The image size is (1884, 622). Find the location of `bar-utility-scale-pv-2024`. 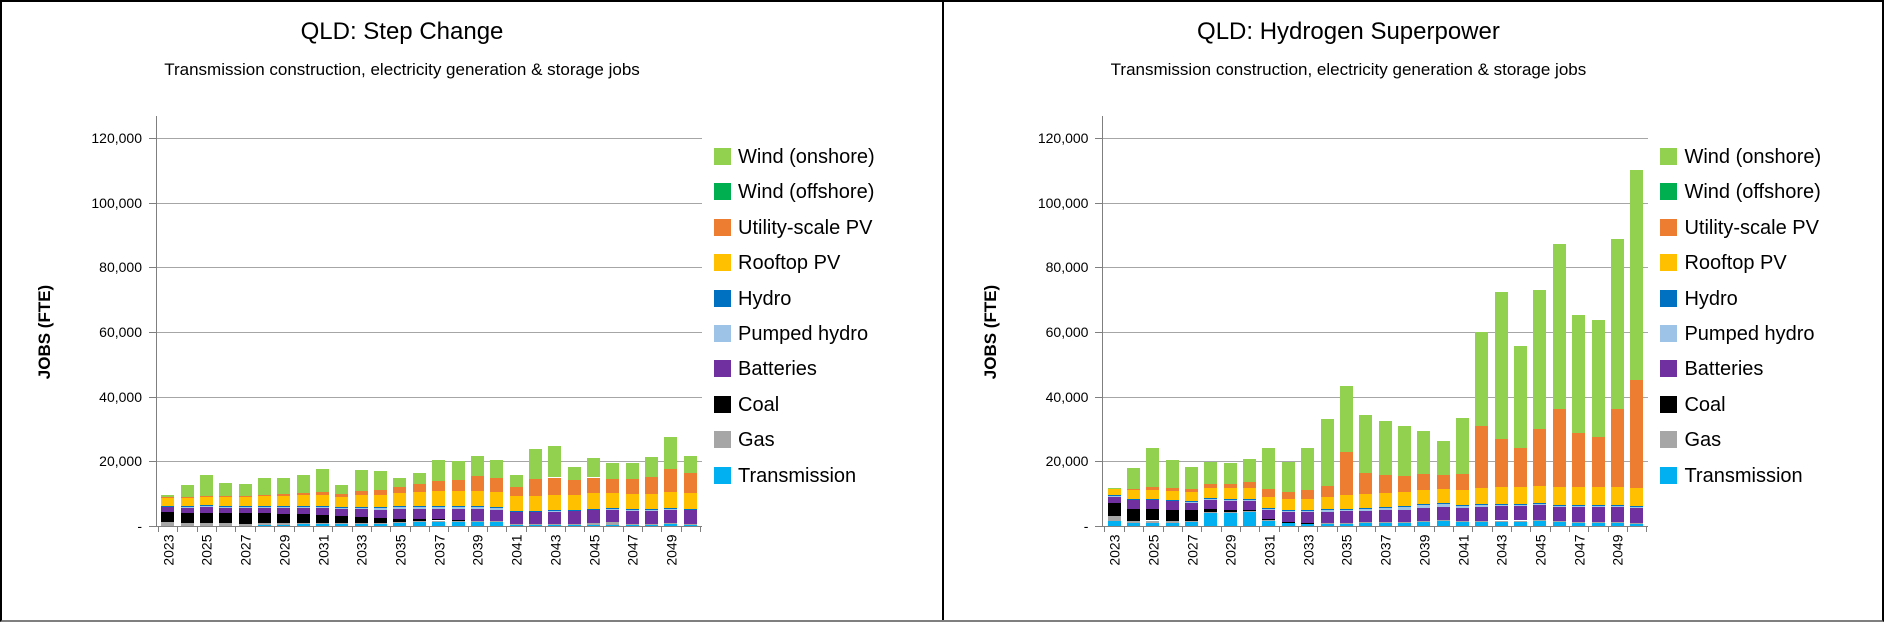

bar-utility-scale-pv-2024 is located at coordinates (1133, 490).